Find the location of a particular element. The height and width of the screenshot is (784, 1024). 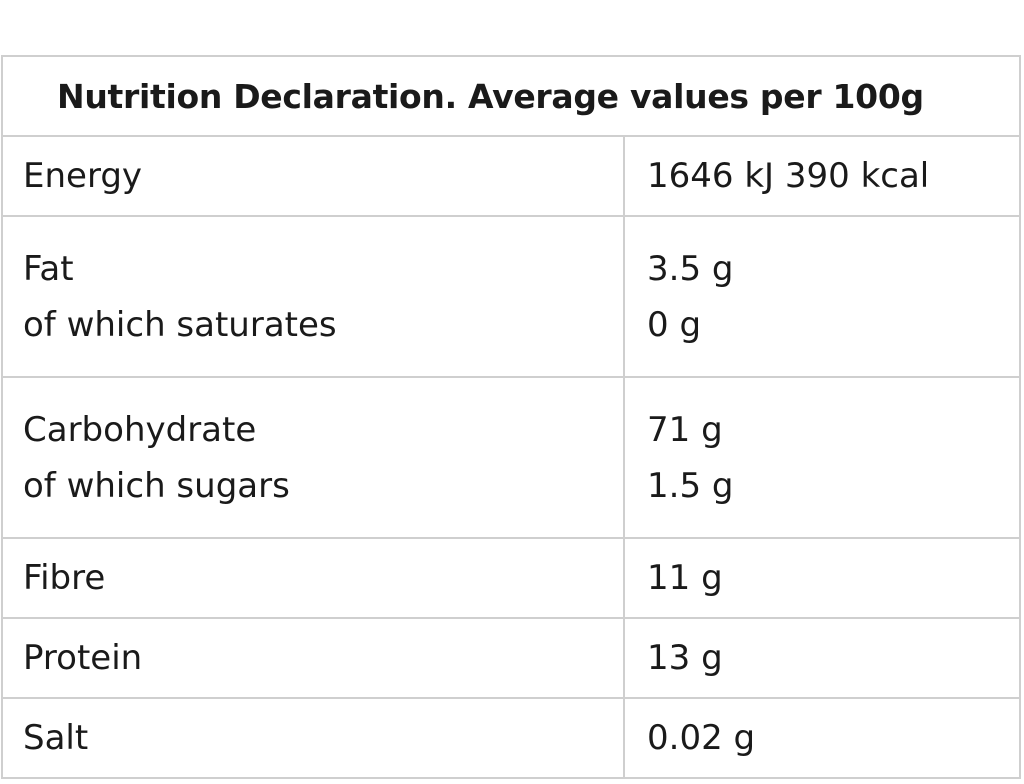

table-row-salt: Salt 0.02 g is located at coordinates (512, 739).